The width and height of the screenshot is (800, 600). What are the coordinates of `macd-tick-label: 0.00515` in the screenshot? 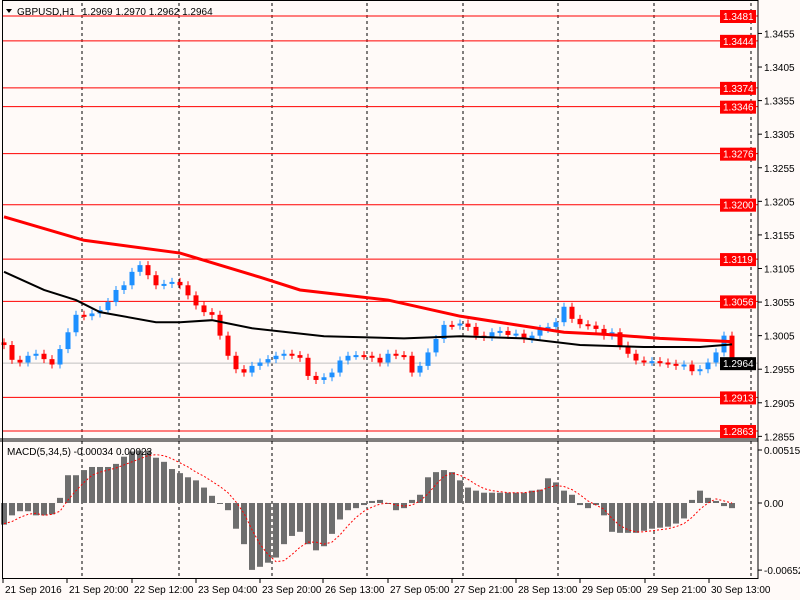 It's located at (782, 451).